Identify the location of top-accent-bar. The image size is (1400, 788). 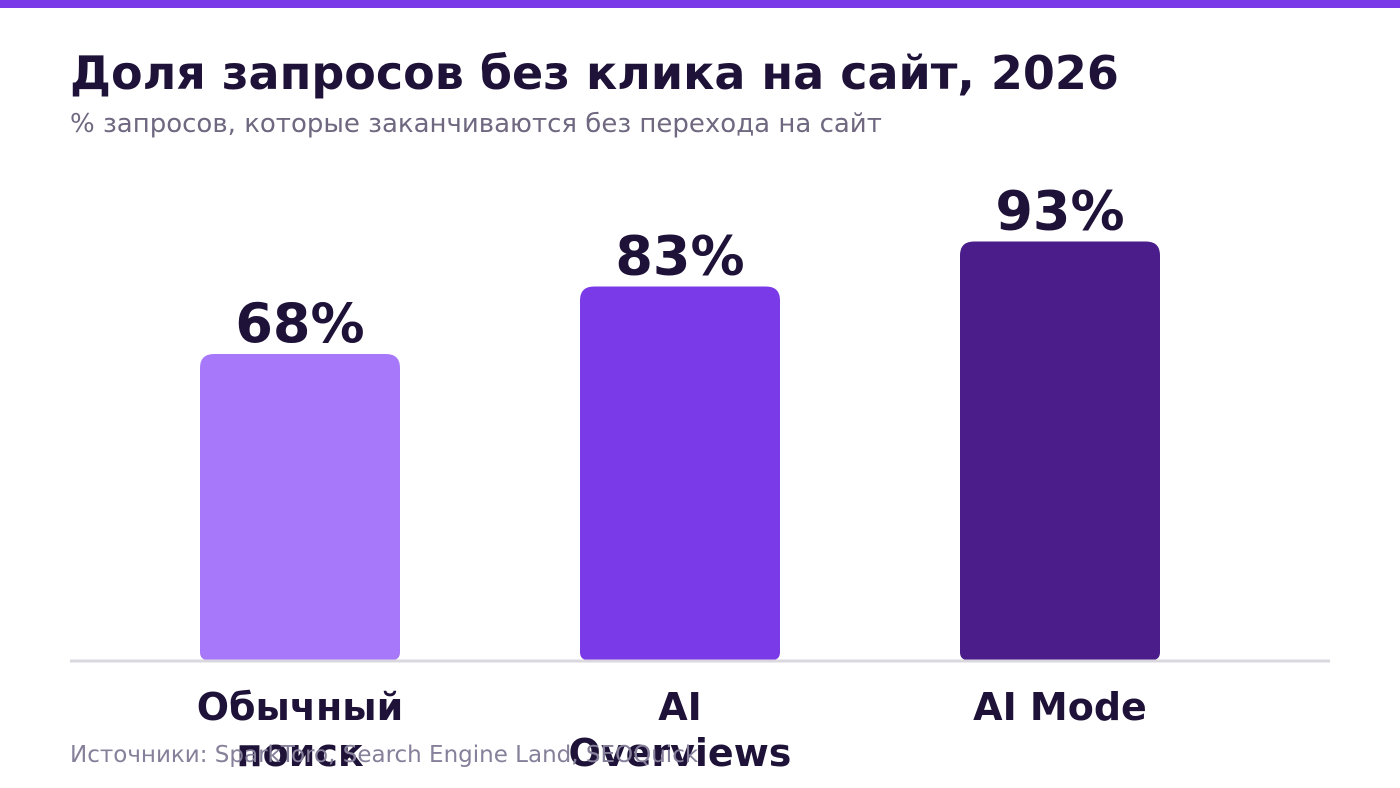
(700, 4).